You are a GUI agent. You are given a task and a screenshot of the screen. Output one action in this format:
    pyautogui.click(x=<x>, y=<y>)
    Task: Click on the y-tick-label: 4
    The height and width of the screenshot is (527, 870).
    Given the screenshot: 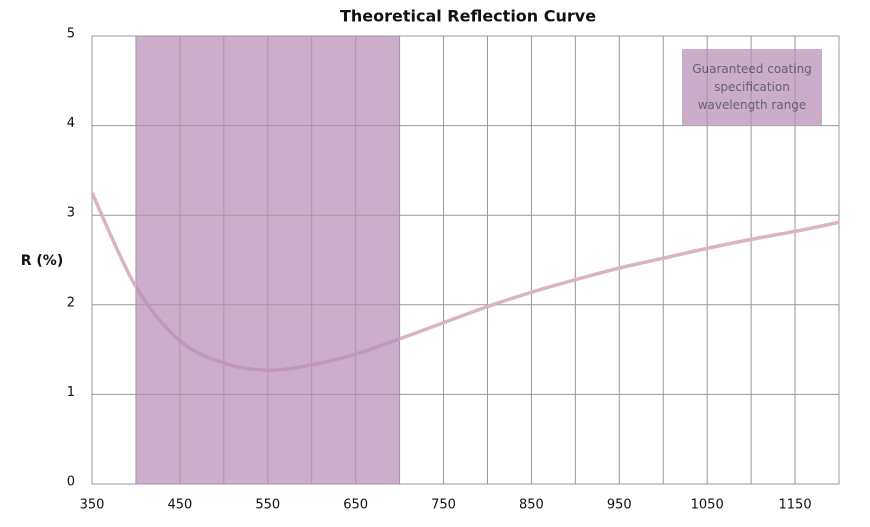 What is the action you would take?
    pyautogui.click(x=71, y=123)
    